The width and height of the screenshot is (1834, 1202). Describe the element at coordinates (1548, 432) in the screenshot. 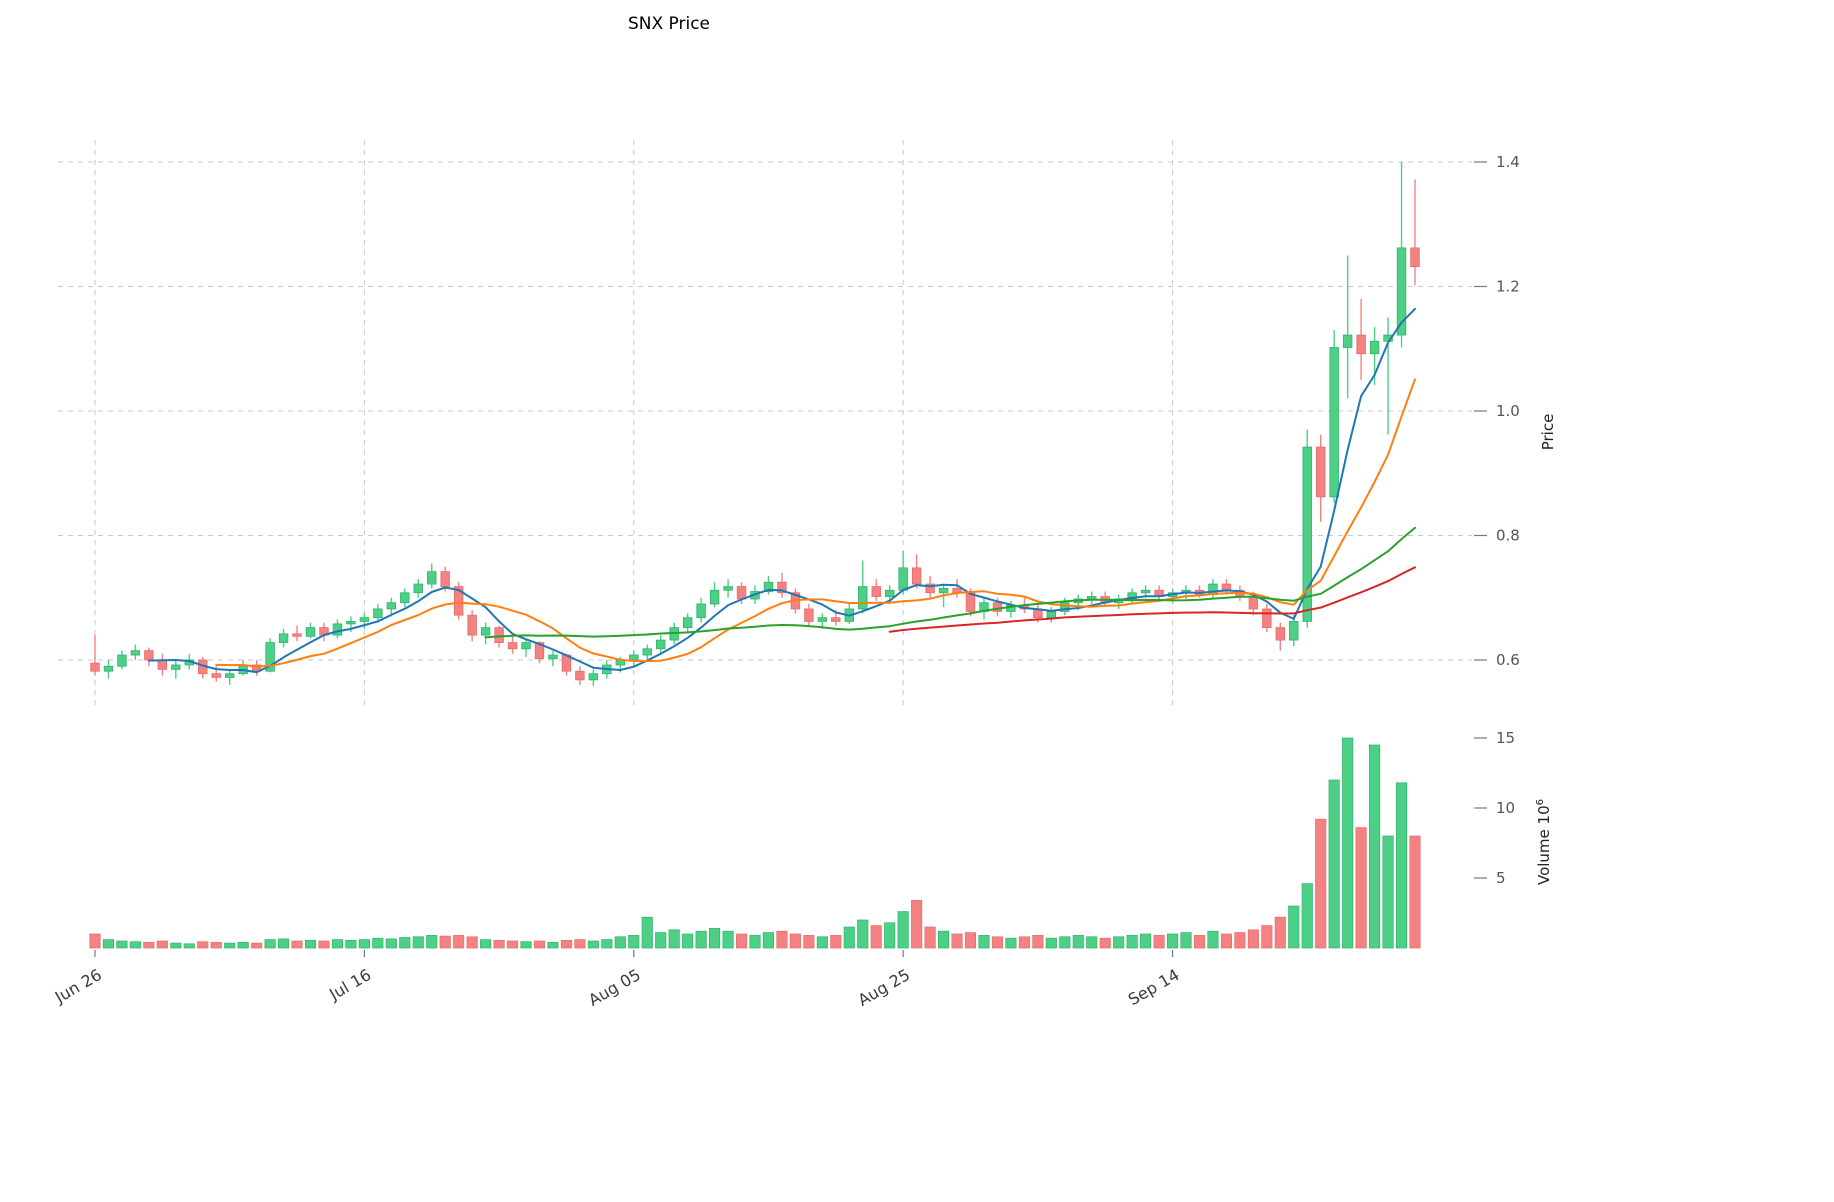

I see `price-axis-label: Price` at that location.